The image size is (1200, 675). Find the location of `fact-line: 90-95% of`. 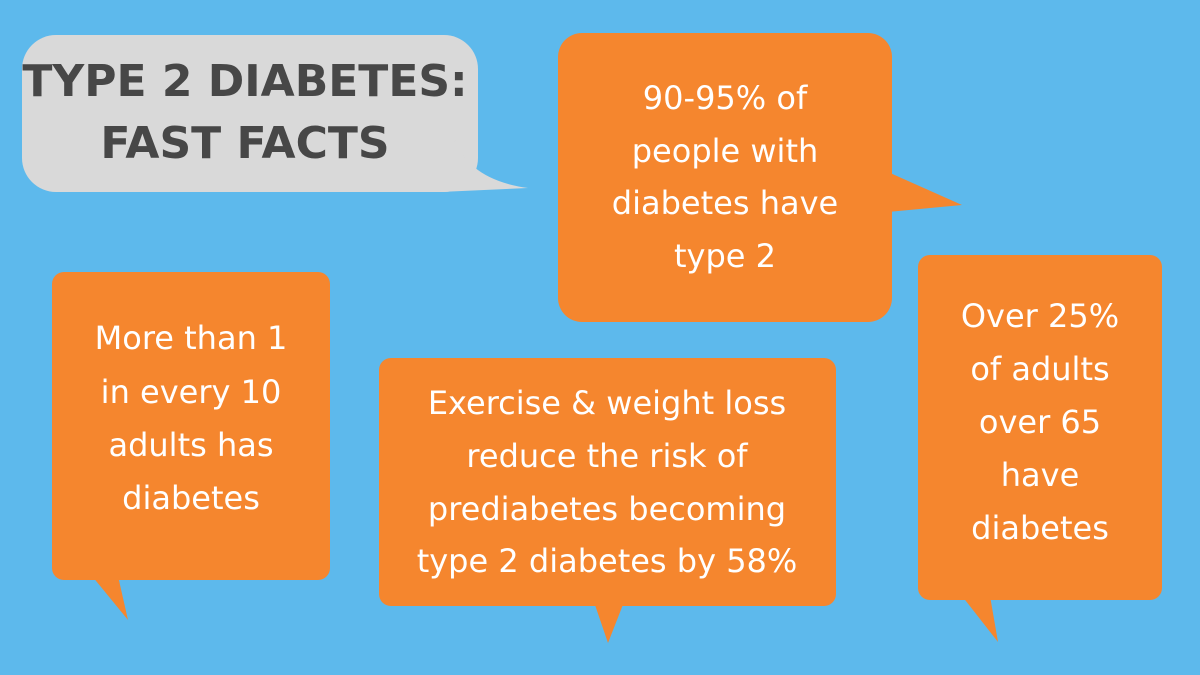

fact-line: 90-95% of is located at coordinates (725, 98).